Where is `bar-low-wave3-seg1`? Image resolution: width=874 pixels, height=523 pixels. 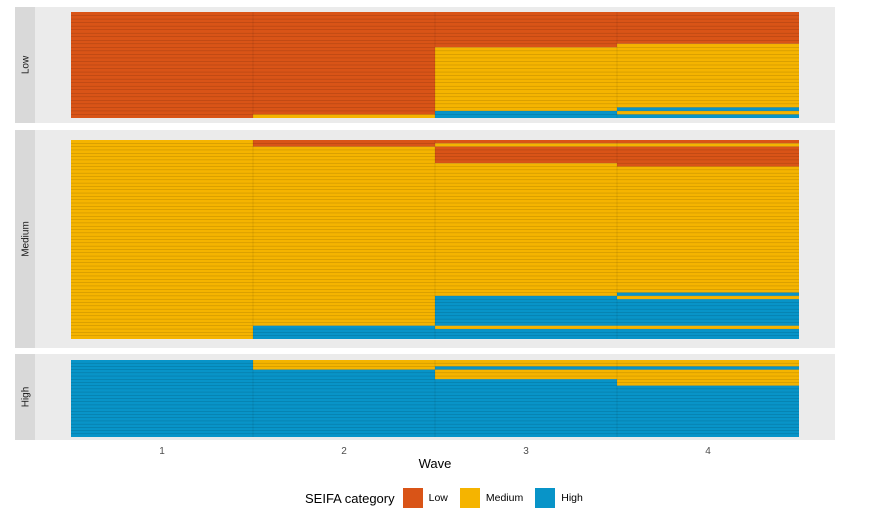 bar-low-wave3-seg1 is located at coordinates (526, 30).